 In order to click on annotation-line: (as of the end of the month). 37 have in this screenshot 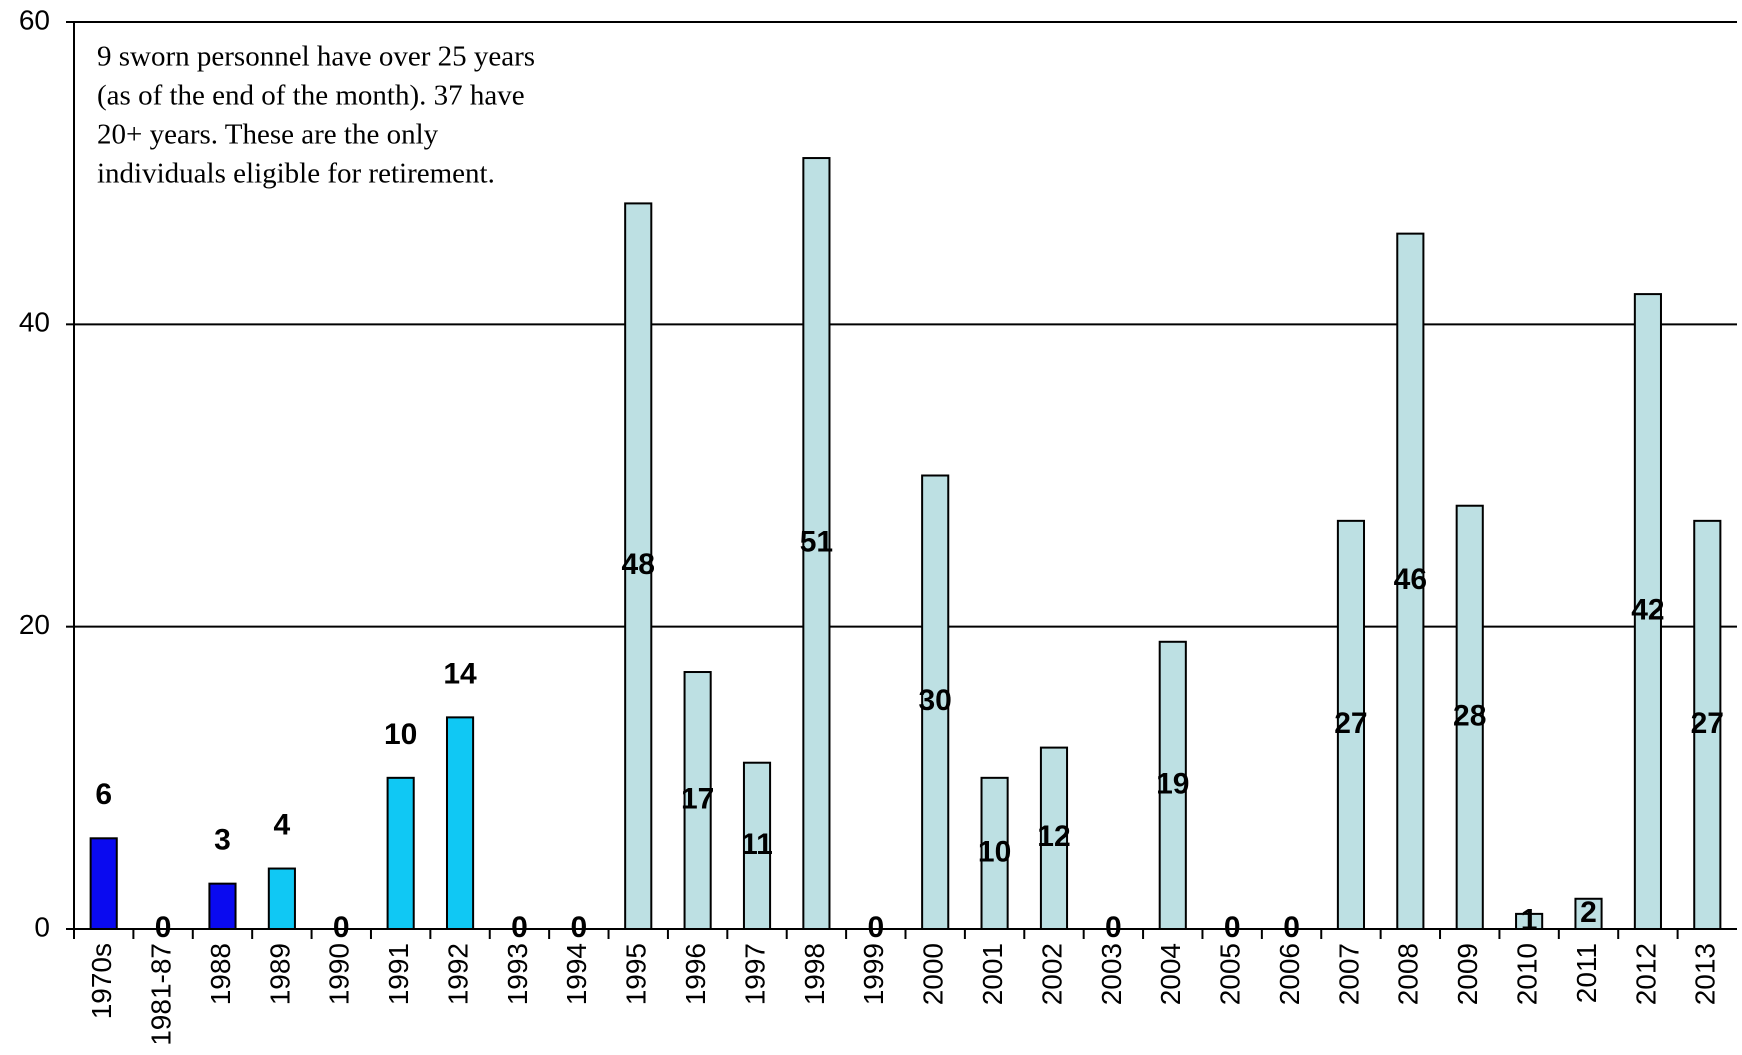, I will do `click(311, 96)`.